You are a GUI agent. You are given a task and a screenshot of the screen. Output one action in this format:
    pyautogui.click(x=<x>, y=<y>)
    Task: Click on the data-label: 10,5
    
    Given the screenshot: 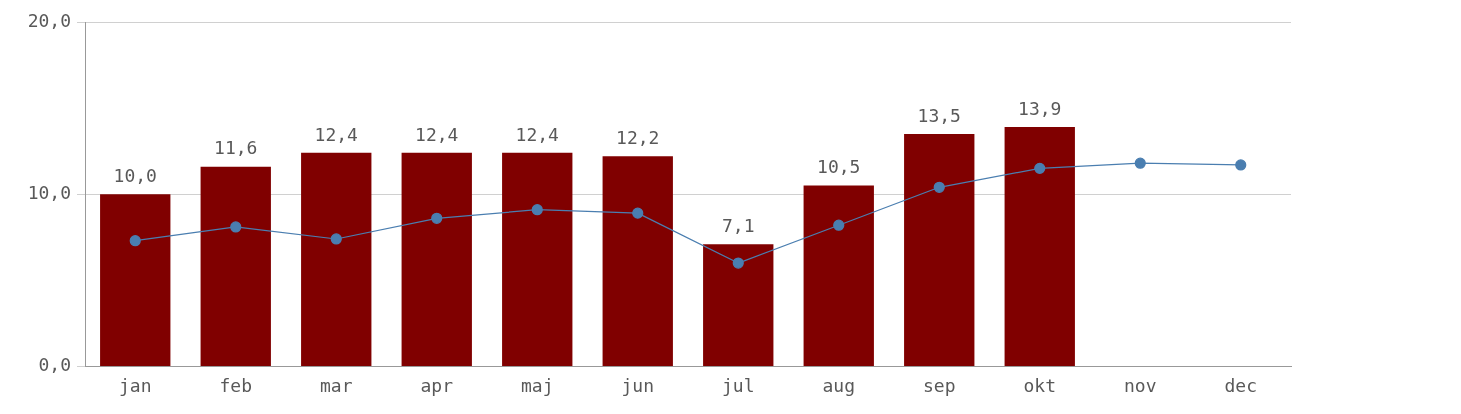 What is the action you would take?
    pyautogui.click(x=839, y=167)
    